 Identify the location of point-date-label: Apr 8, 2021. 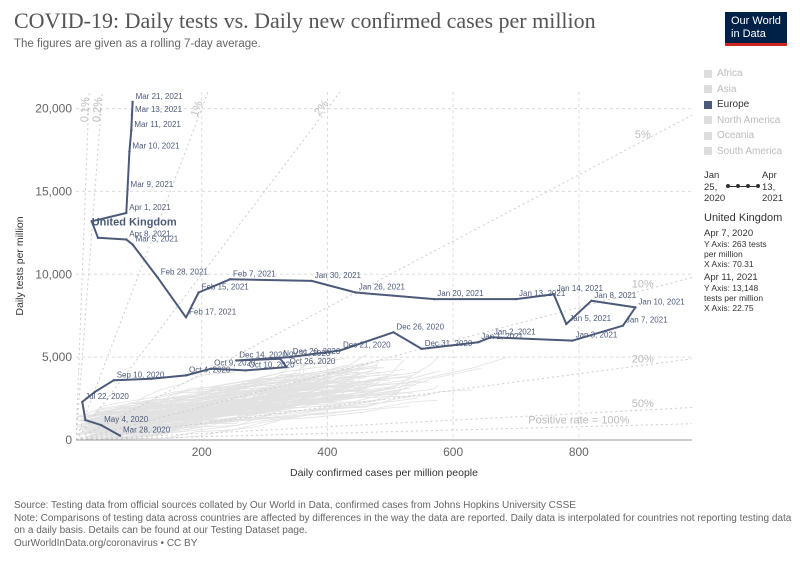
(150, 233).